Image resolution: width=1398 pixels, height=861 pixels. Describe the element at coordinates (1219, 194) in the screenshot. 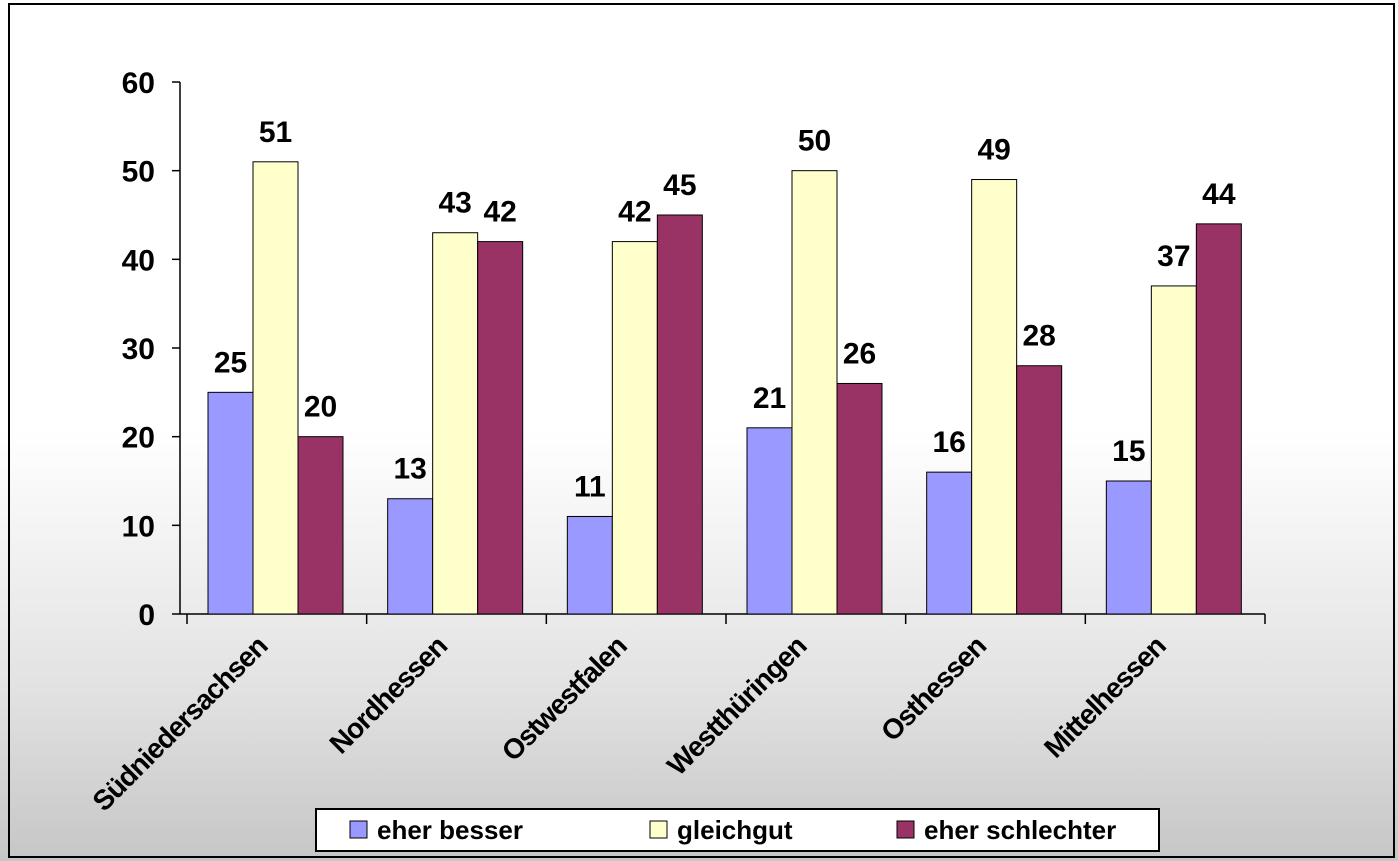

I see `data-label-eher-schlechter-mittelhessen: 44` at that location.